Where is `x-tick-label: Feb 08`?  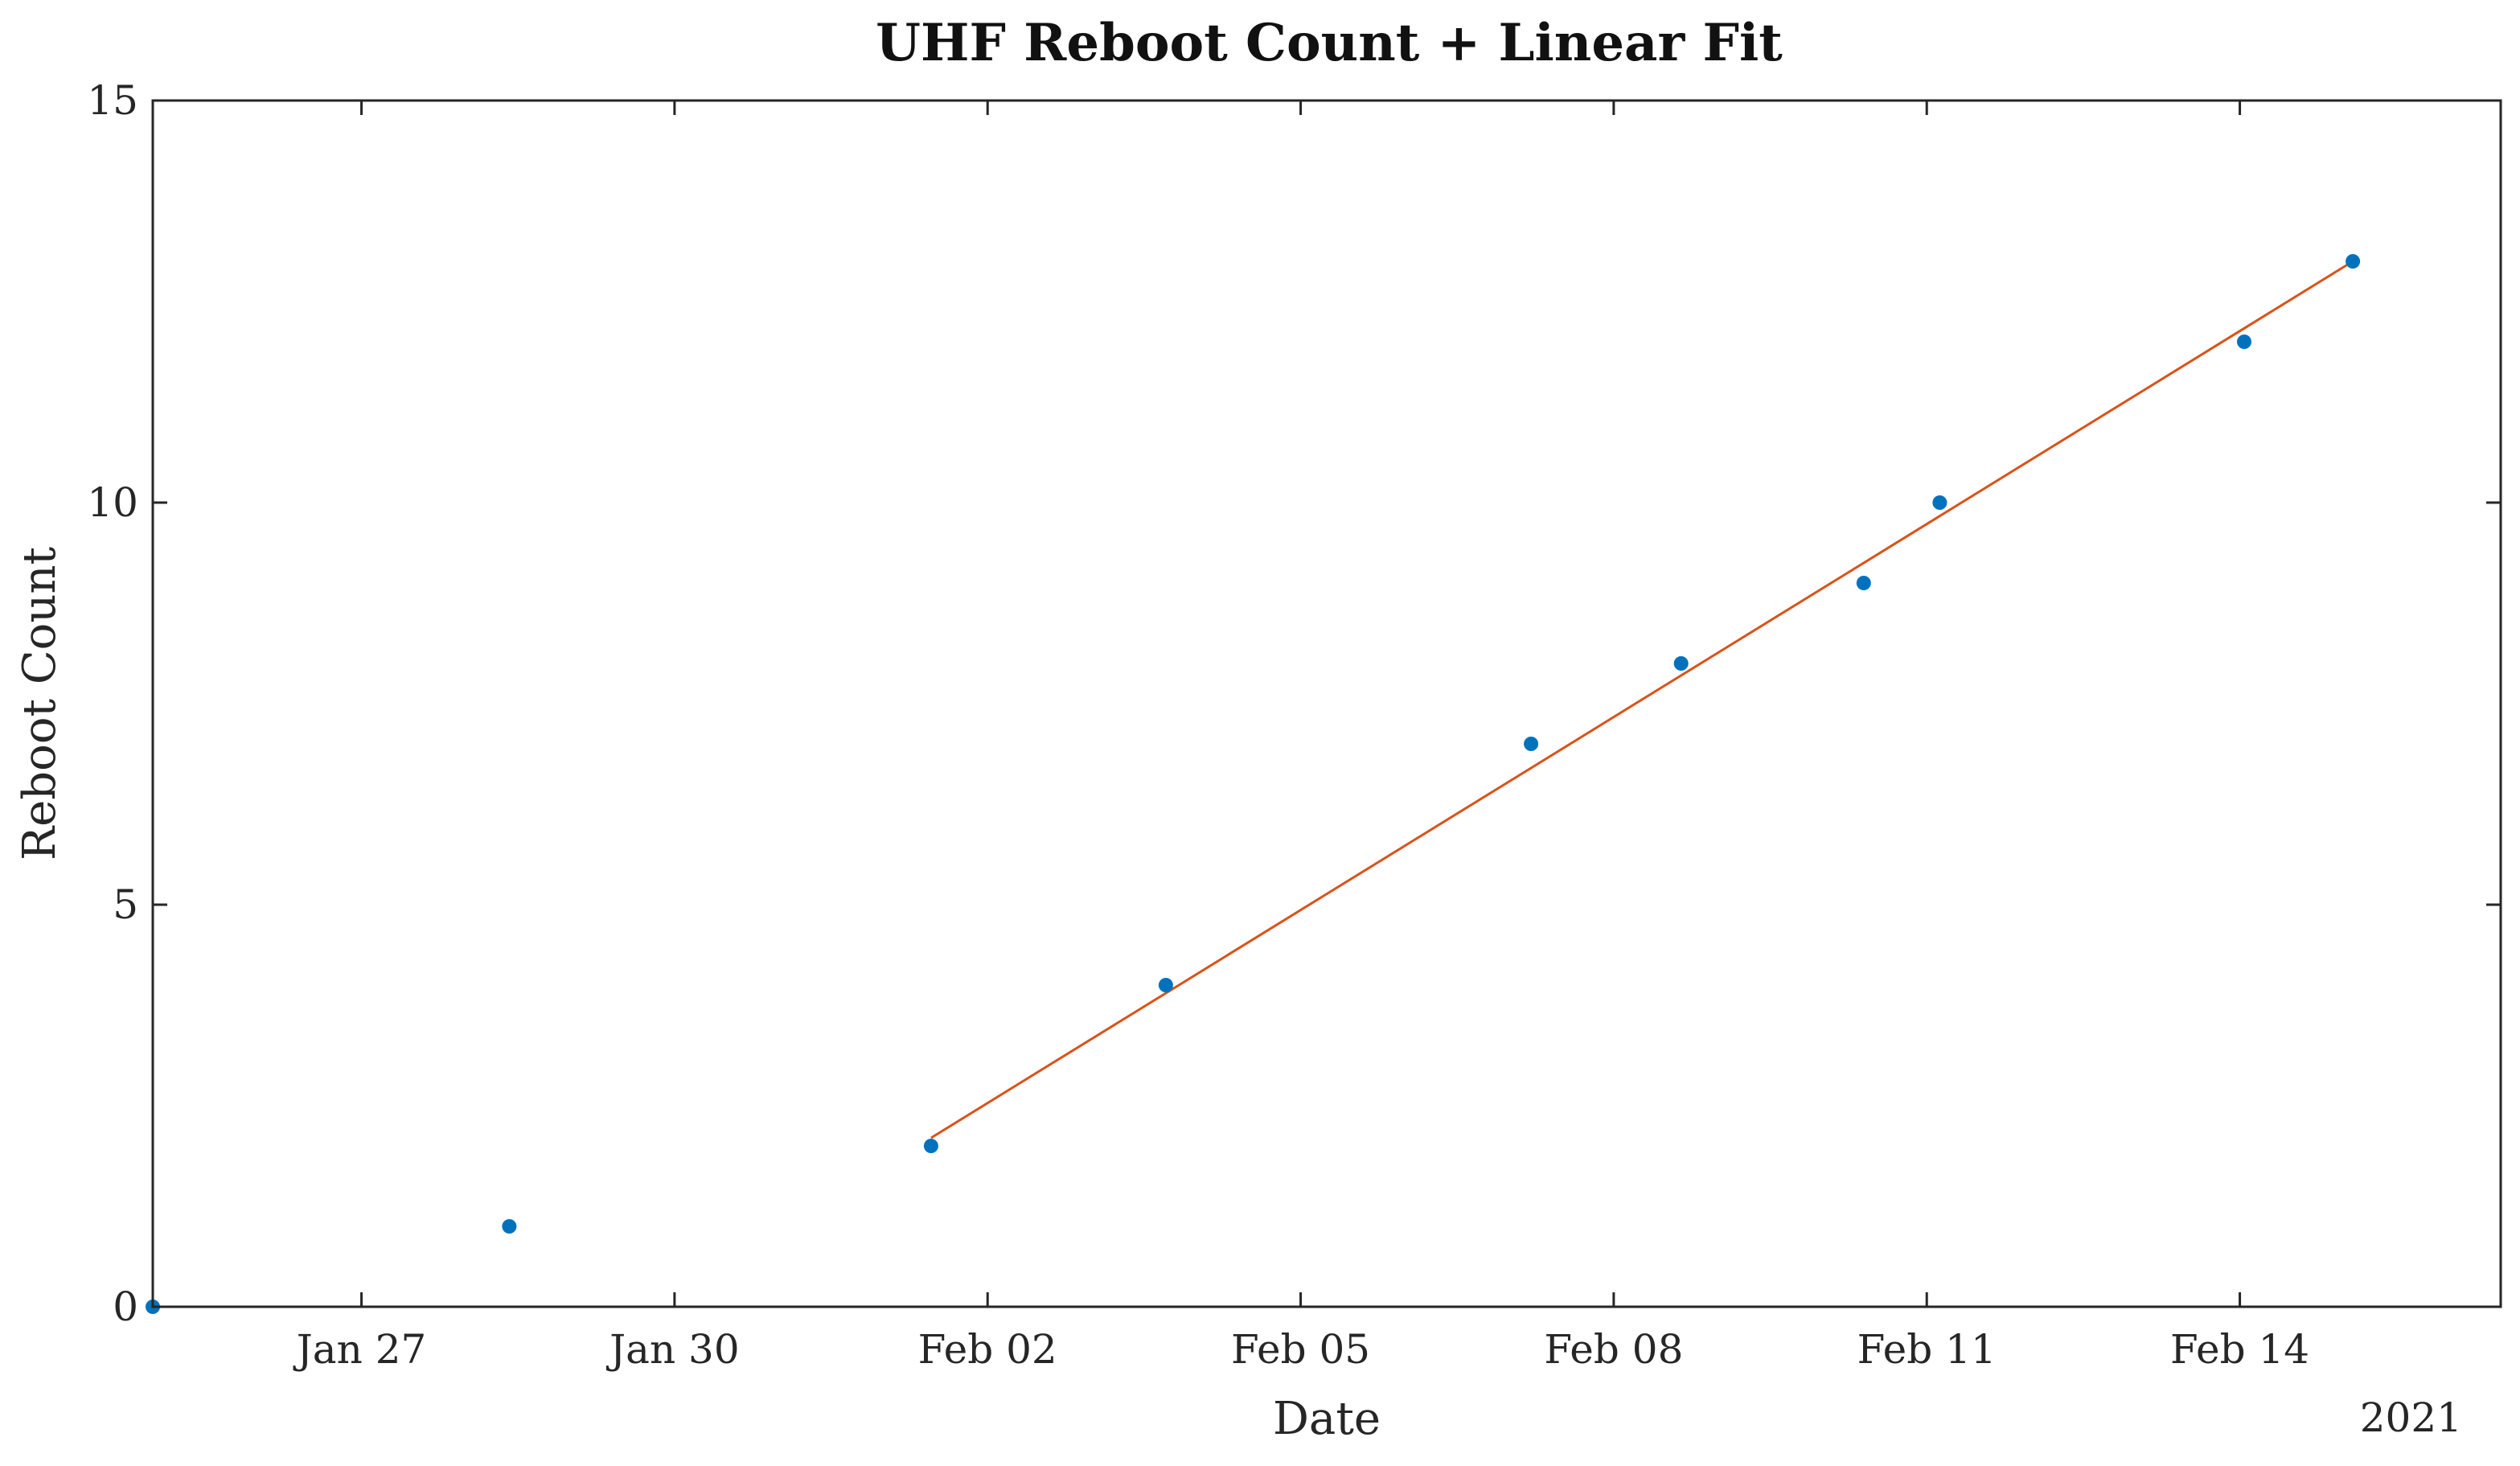
x-tick-label: Feb 08 is located at coordinates (1613, 1349).